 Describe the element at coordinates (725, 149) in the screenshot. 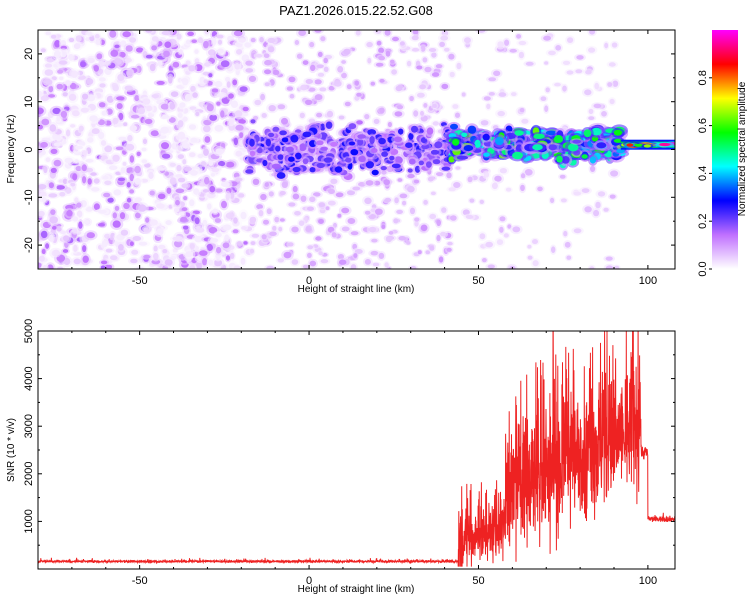

I see `colorbar` at that location.